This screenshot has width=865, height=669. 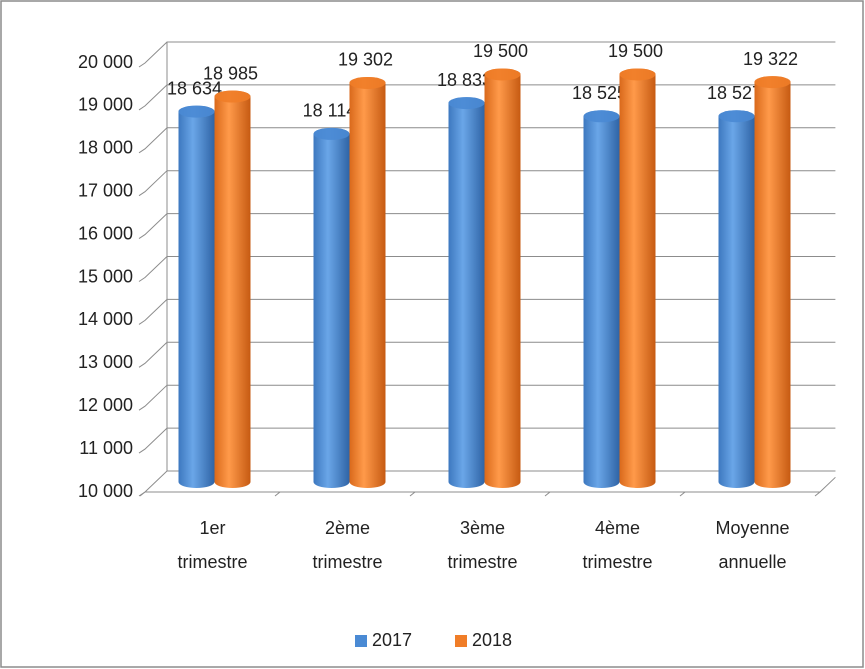 What do you see at coordinates (492, 640) in the screenshot?
I see `legend-label: 2018` at bounding box center [492, 640].